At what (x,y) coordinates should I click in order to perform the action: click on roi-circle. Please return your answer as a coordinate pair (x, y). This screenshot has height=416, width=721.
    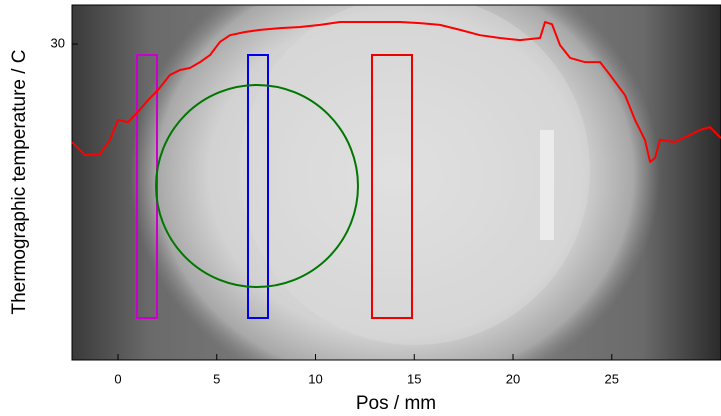
    Looking at the image, I should click on (257, 186).